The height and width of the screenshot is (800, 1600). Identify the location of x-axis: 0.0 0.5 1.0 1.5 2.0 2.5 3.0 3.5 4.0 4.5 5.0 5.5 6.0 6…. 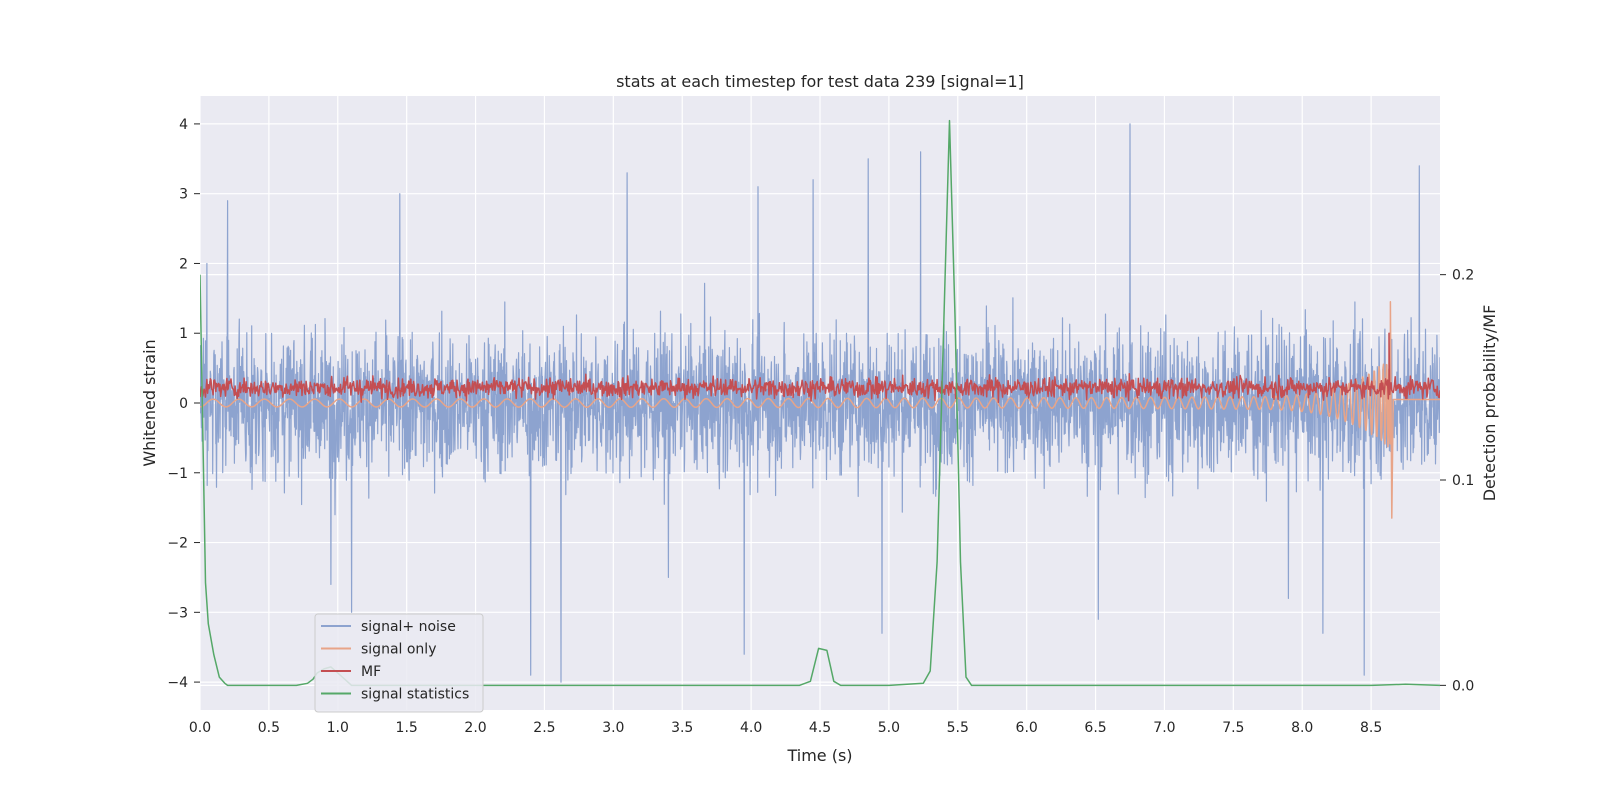
(785, 728).